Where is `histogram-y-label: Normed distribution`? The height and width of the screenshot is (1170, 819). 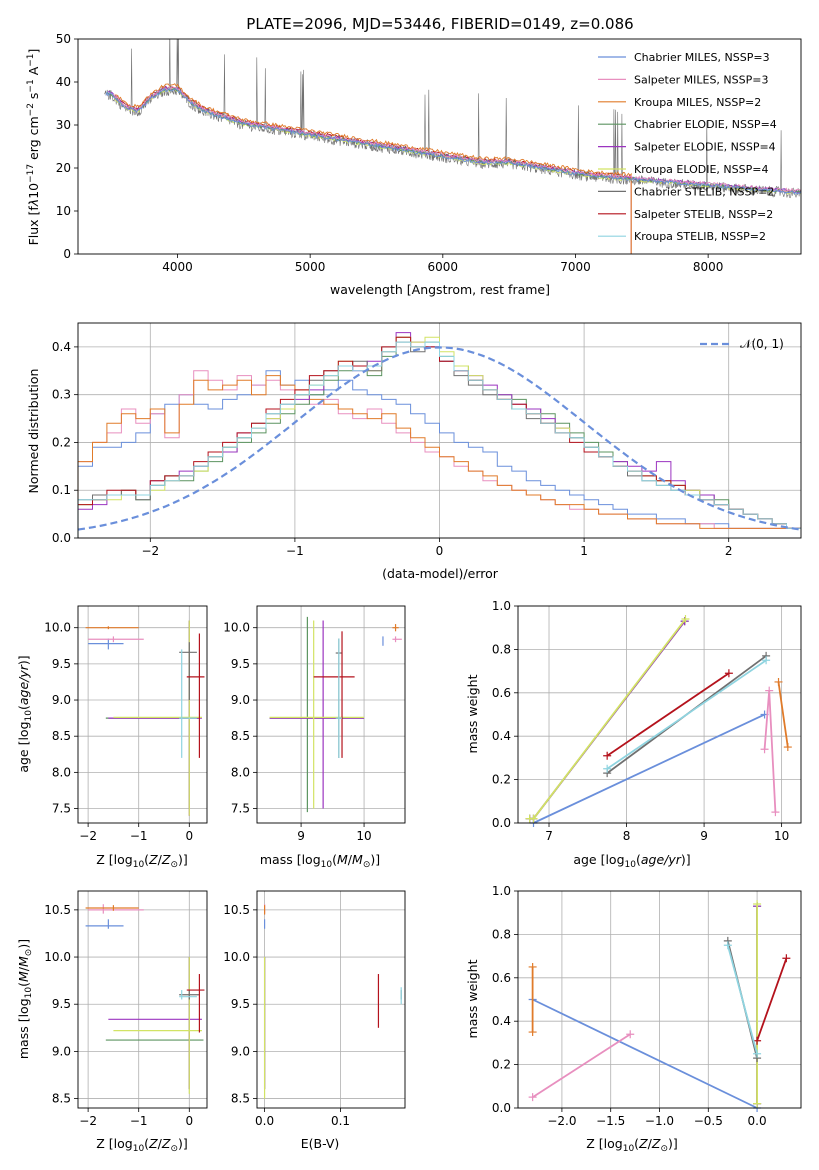
histogram-y-label: Normed distribution is located at coordinates (33, 431).